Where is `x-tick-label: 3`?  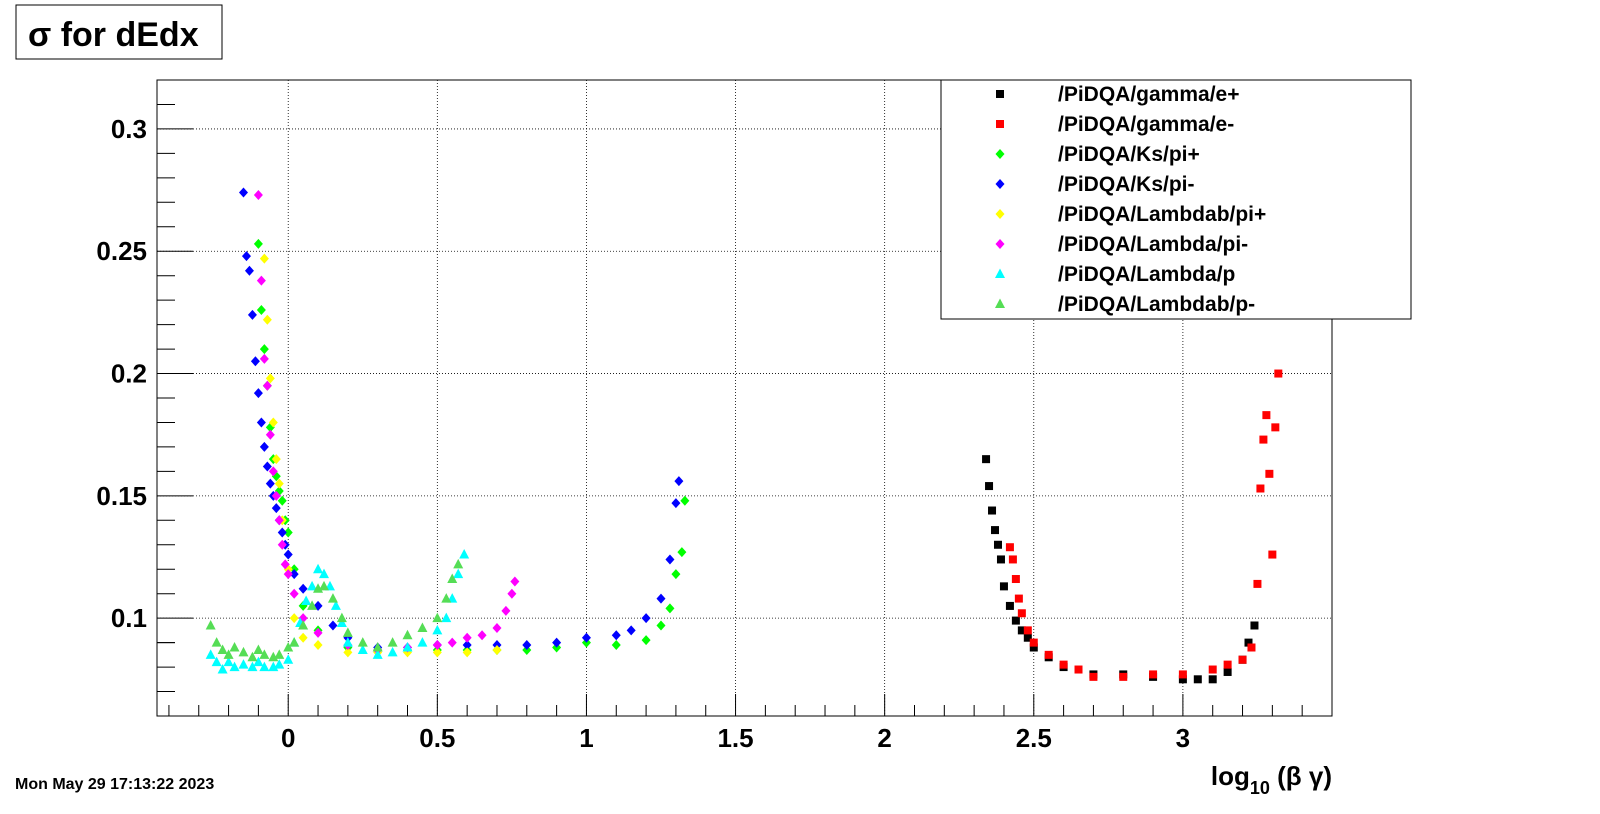 x-tick-label: 3 is located at coordinates (1183, 738).